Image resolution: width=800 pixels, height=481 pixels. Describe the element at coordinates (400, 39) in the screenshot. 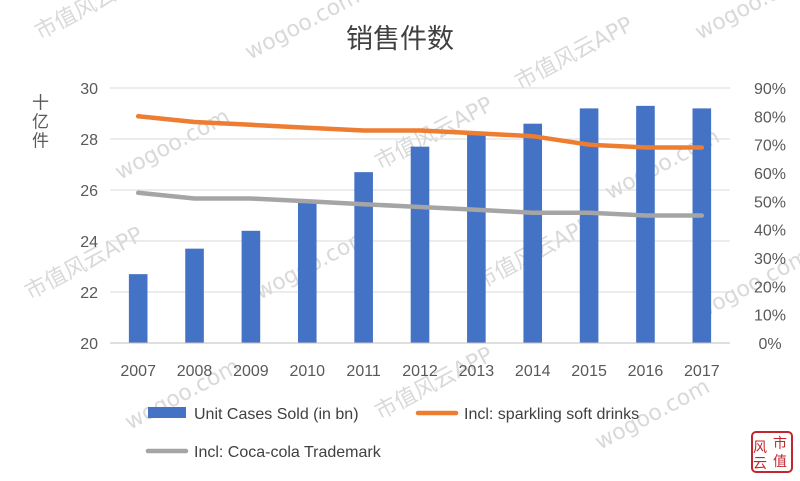

I see `chart-title: 销售件数` at that location.